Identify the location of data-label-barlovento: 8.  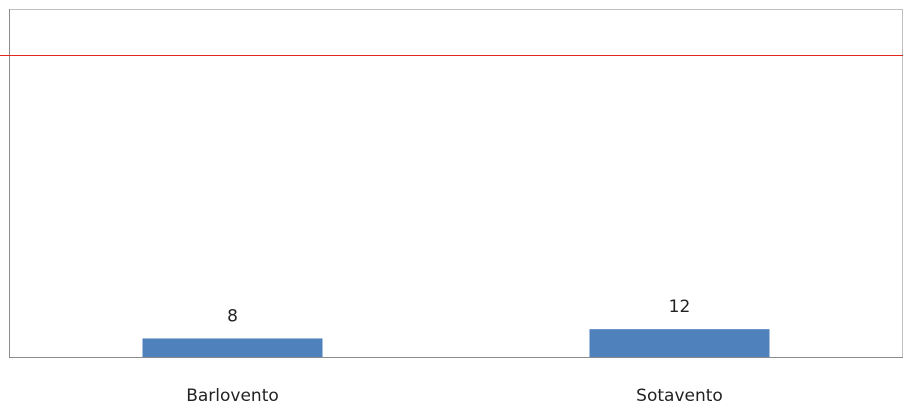
(232, 316).